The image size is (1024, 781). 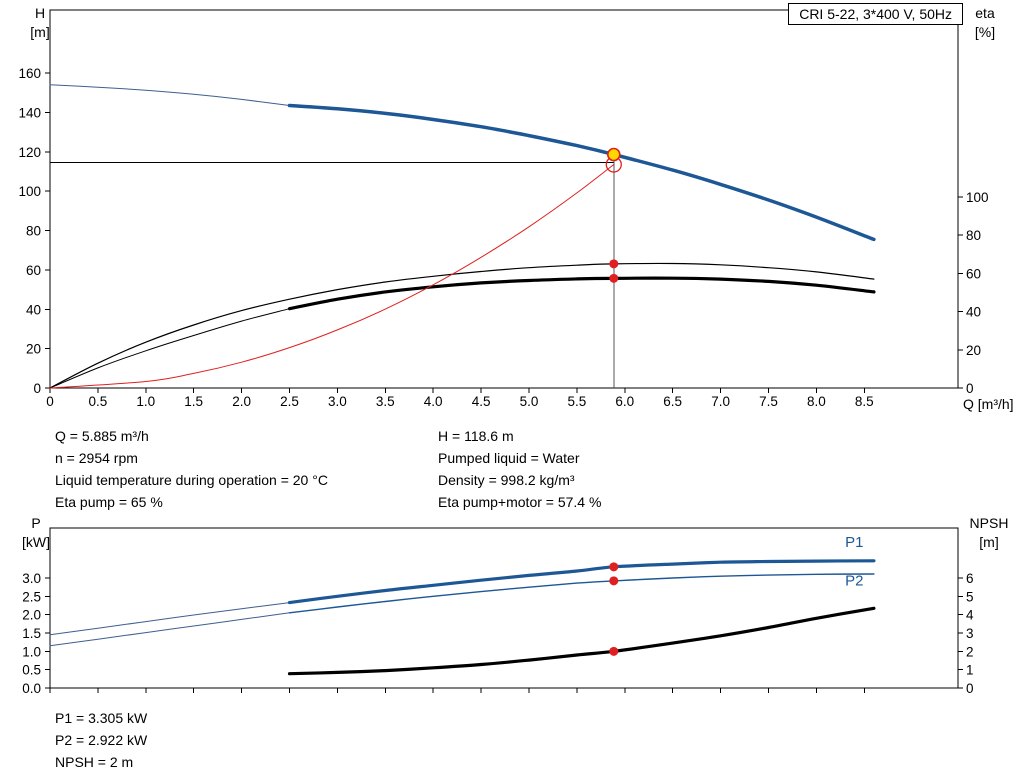 I want to click on duty-point-marker, so click(x=613, y=154).